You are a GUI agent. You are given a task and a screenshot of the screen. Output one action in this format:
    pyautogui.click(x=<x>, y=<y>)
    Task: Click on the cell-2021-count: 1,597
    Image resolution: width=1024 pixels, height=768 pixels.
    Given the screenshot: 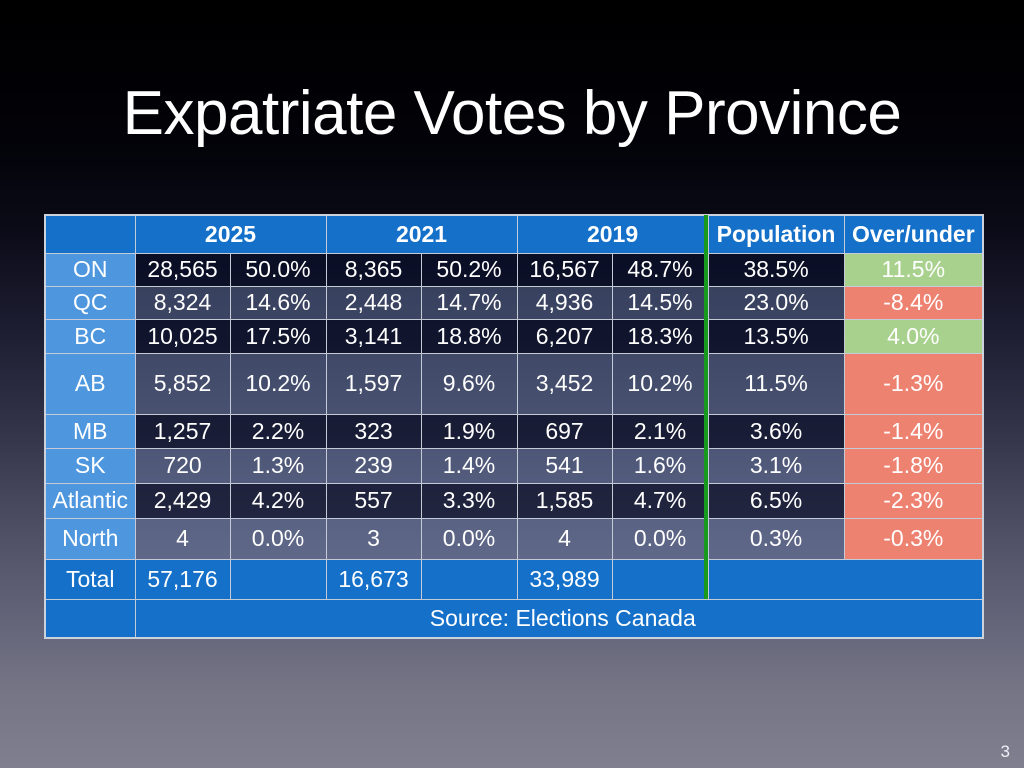 What is the action you would take?
    pyautogui.click(x=373, y=383)
    